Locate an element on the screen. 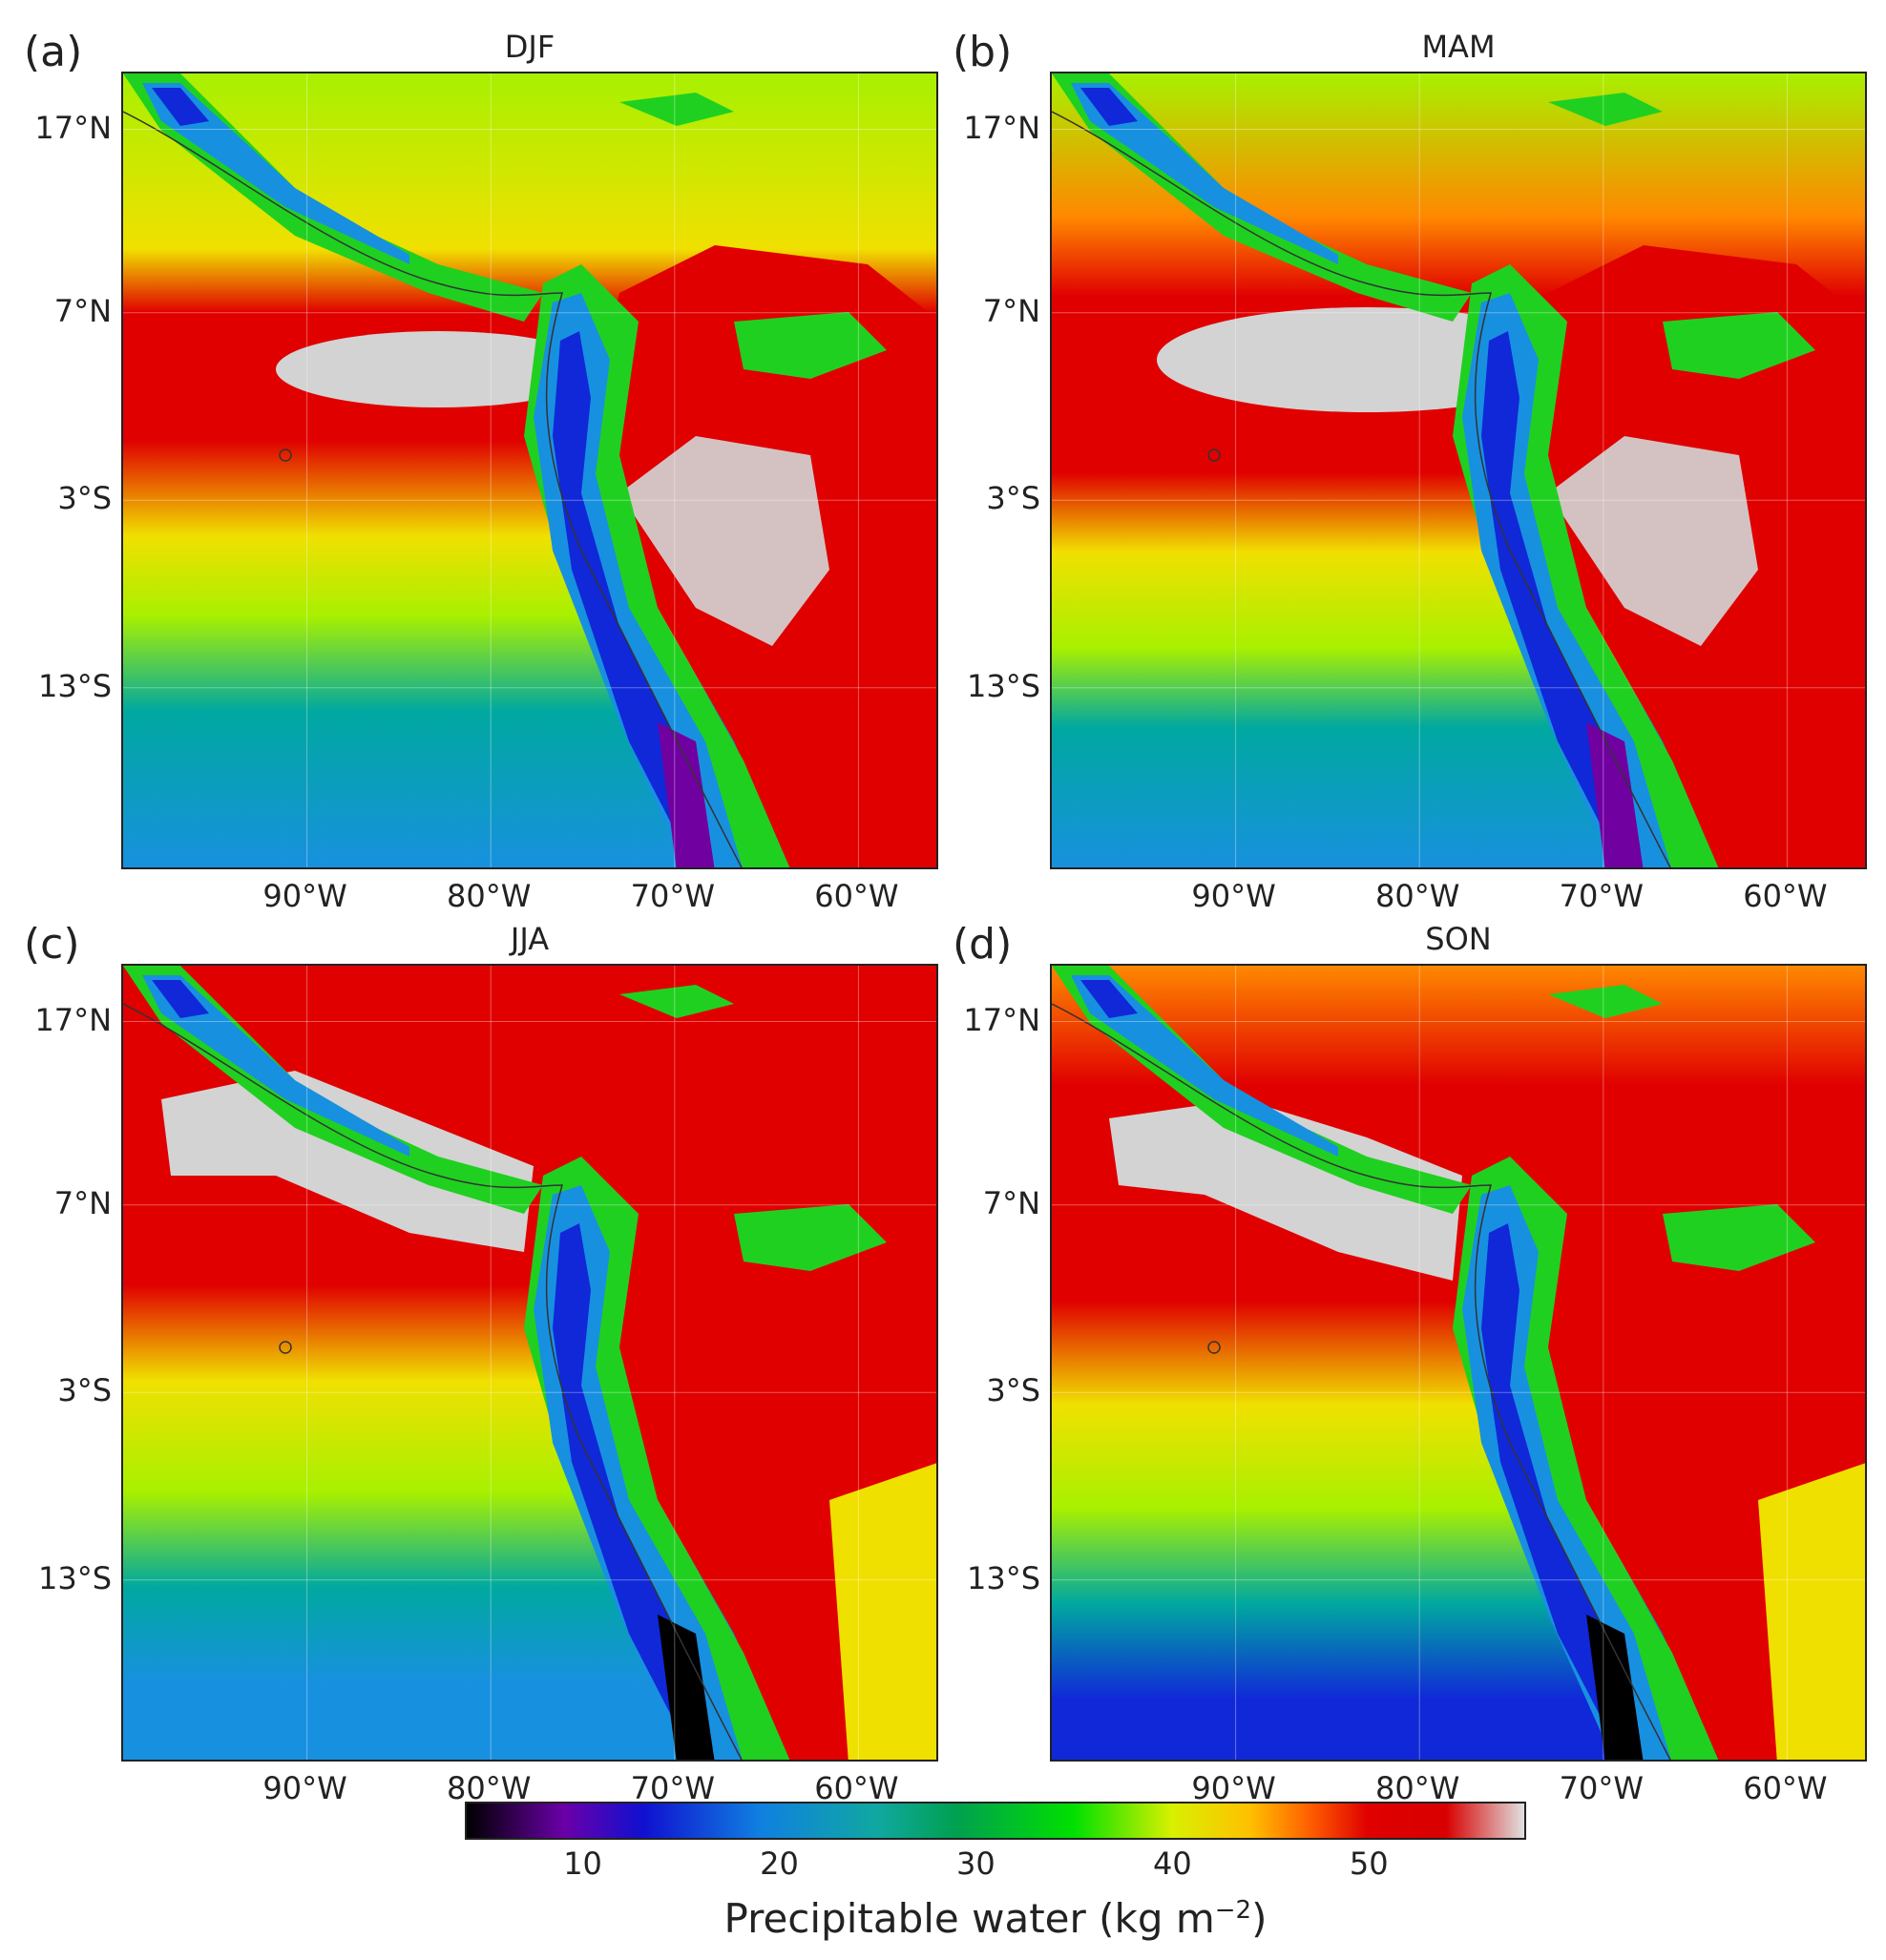 This screenshot has width=1886, height=1960. colorbar-label-close: ) is located at coordinates (1259, 1919).